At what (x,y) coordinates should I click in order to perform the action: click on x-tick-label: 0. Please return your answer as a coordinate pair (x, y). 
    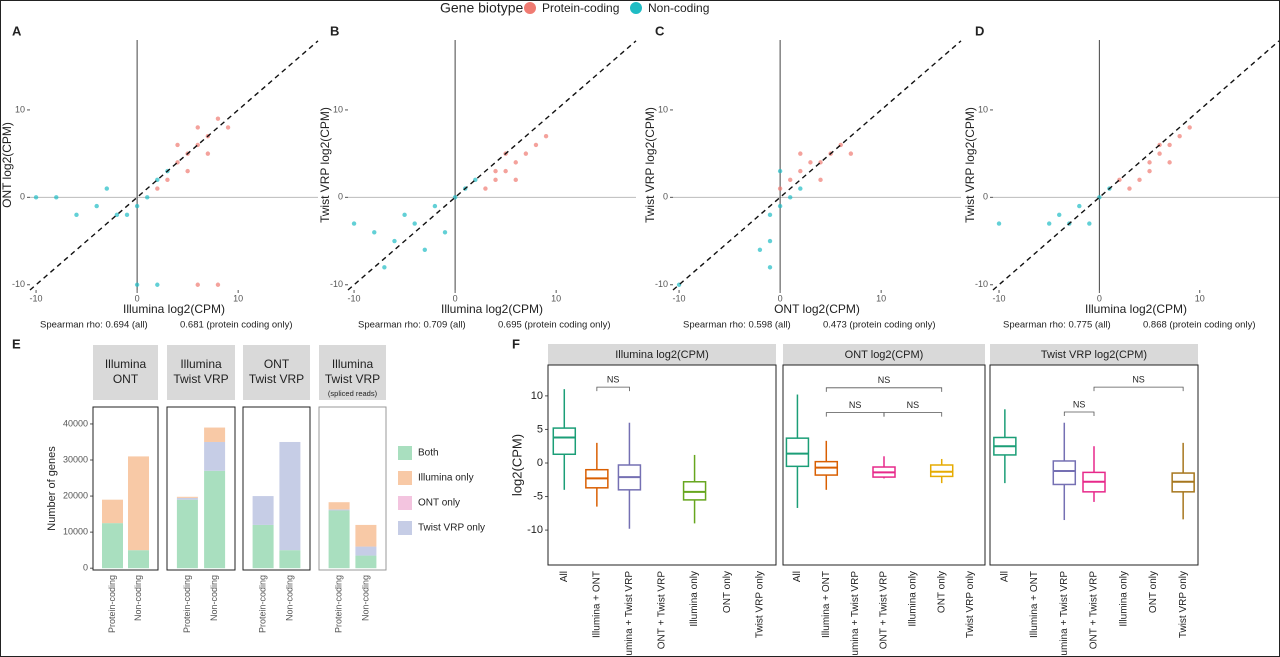
    Looking at the image, I should click on (780, 298).